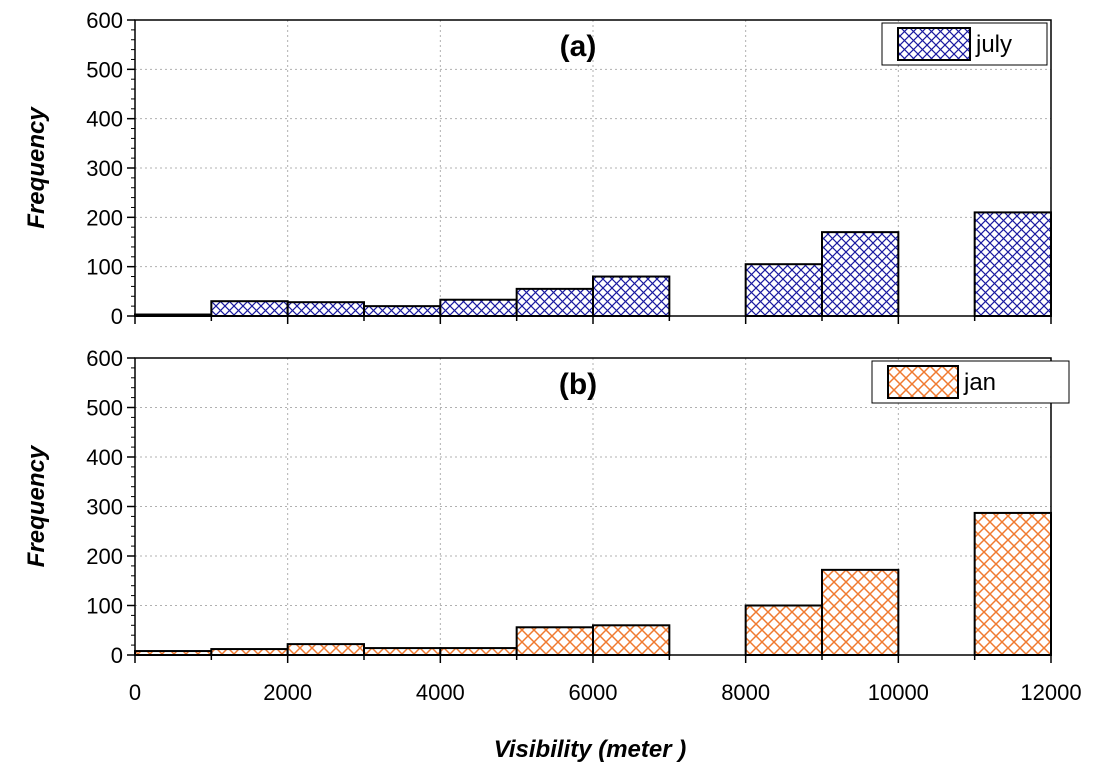  Describe the element at coordinates (578, 384) in the screenshot. I see `panel-label: (b)` at that location.